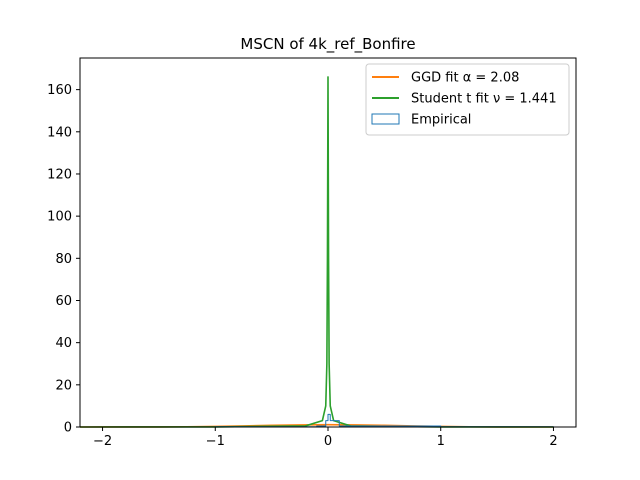 Image resolution: width=640 pixels, height=480 pixels. Describe the element at coordinates (484, 99) in the screenshot. I see `legend-label: Student t fit ν = 1.441` at that location.